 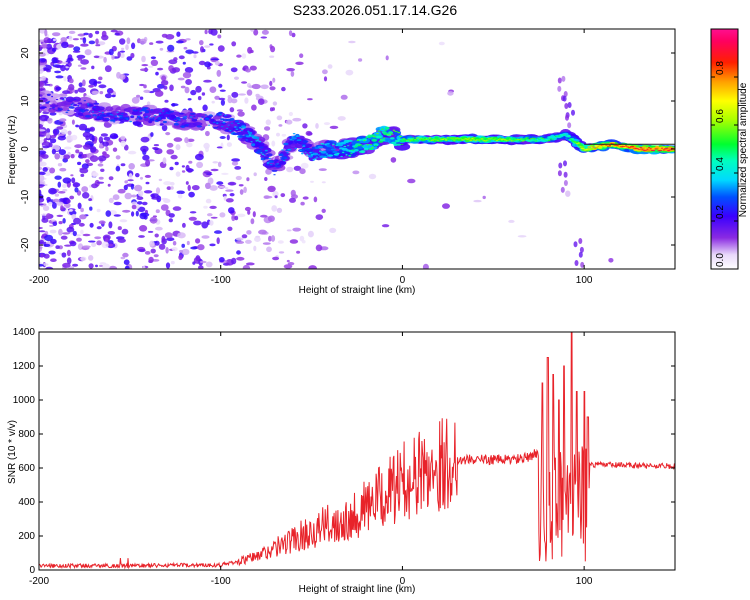 What do you see at coordinates (12, 150) in the screenshot?
I see `spectrogram-ylabel: Frequency (Hz)` at bounding box center [12, 150].